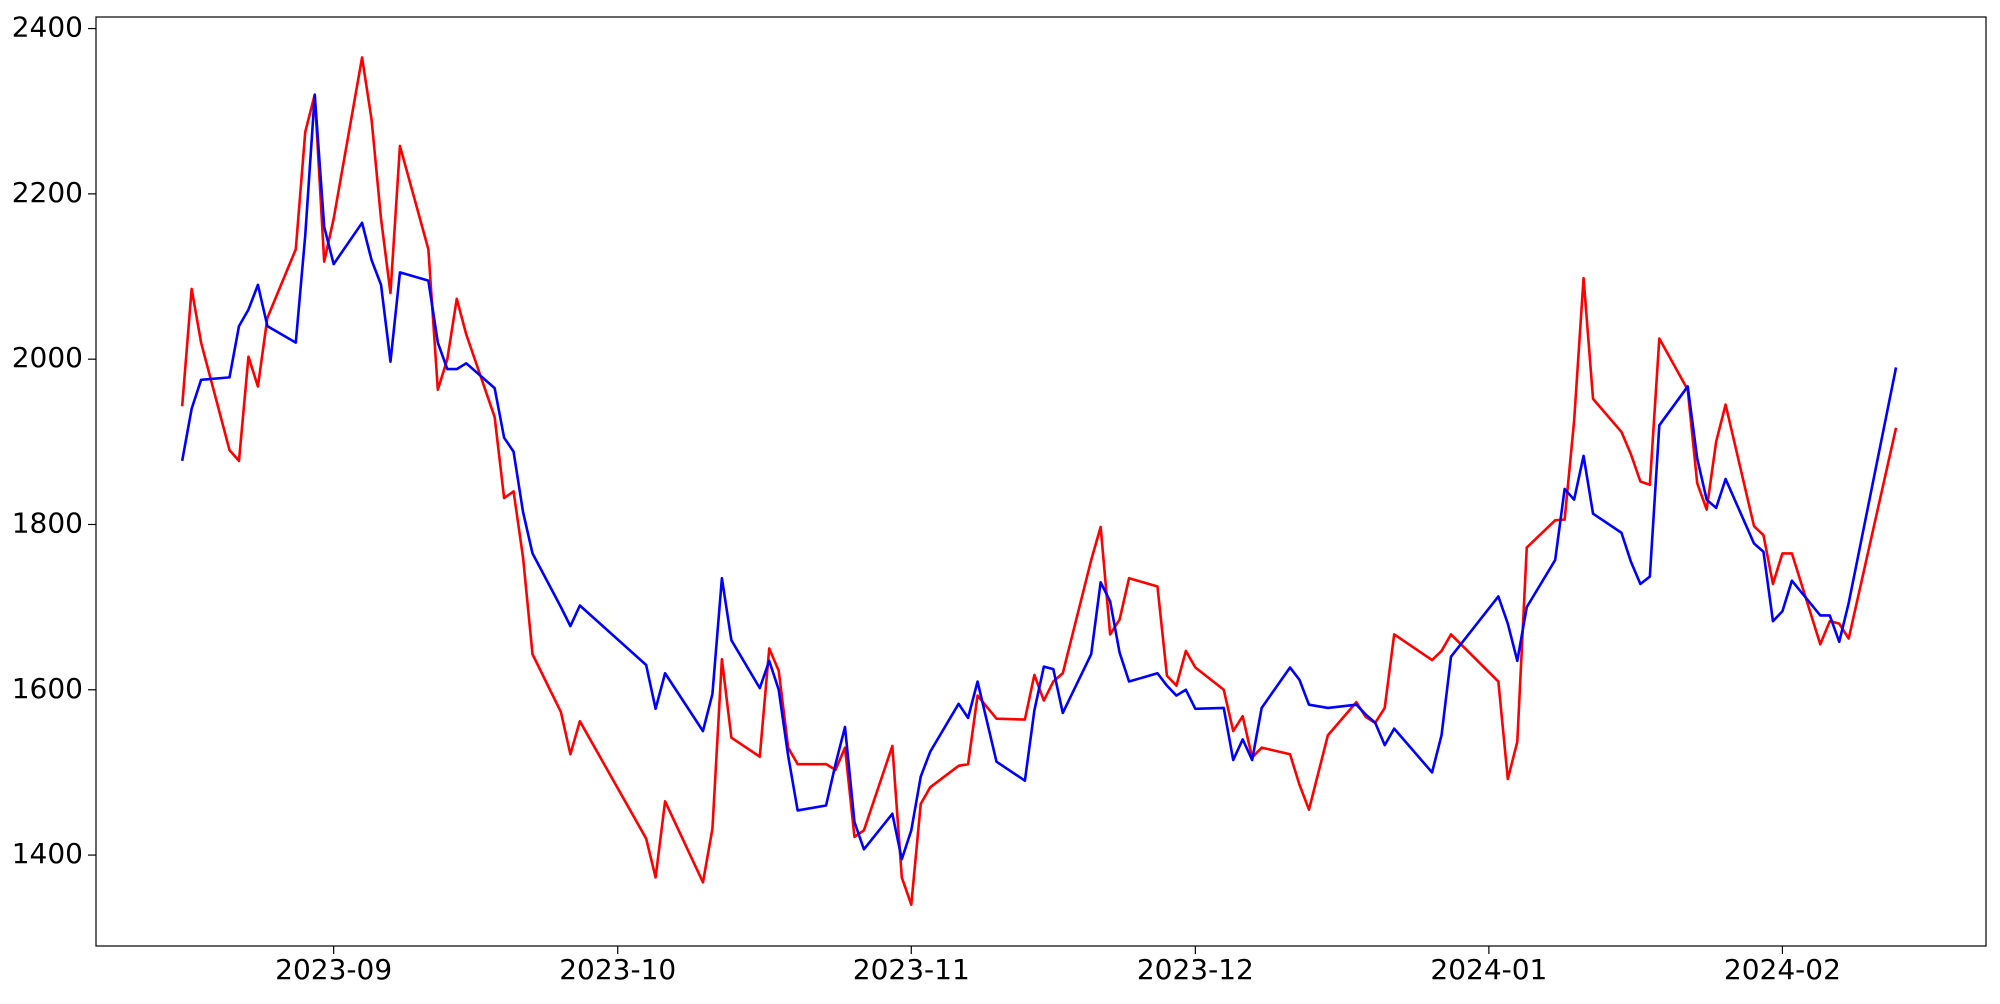 The width and height of the screenshot is (2000, 1004). What do you see at coordinates (47, 27) in the screenshot?
I see `y-tick-label: 2400` at bounding box center [47, 27].